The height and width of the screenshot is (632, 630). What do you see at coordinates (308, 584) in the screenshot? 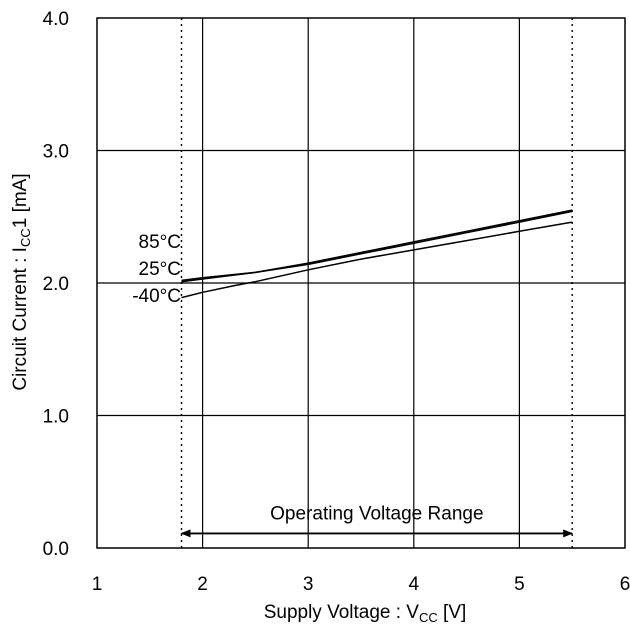
I see `x-tick-label-3: 3` at bounding box center [308, 584].